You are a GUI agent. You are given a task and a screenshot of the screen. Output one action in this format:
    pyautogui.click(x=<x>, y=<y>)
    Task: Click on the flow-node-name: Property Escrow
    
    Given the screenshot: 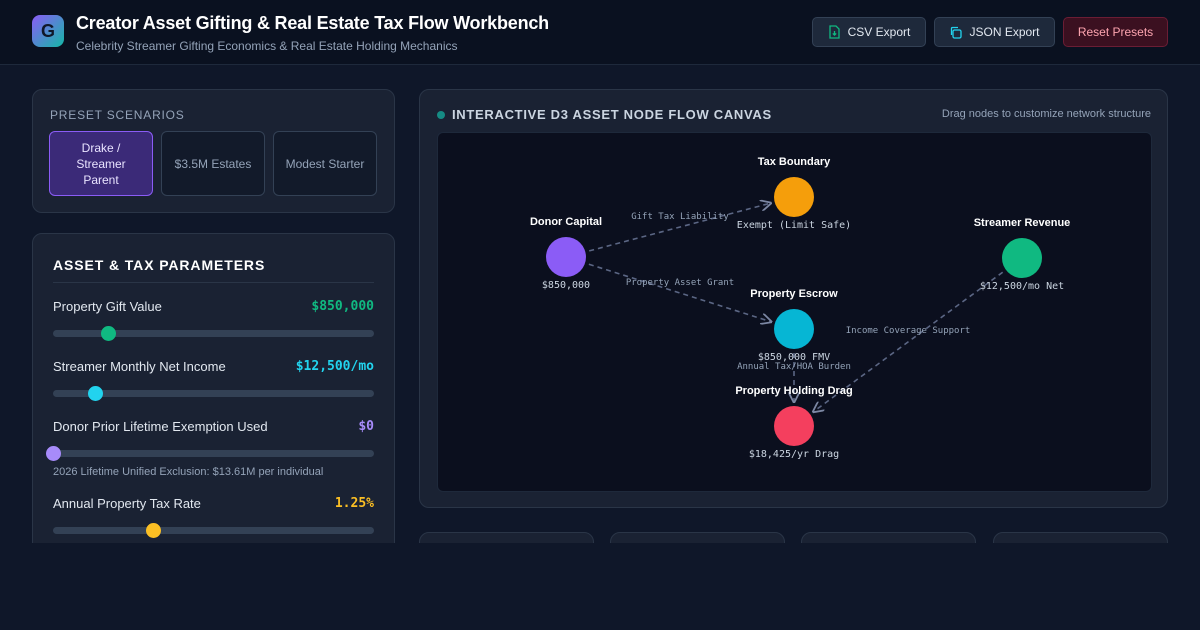 What is the action you would take?
    pyautogui.click(x=794, y=294)
    